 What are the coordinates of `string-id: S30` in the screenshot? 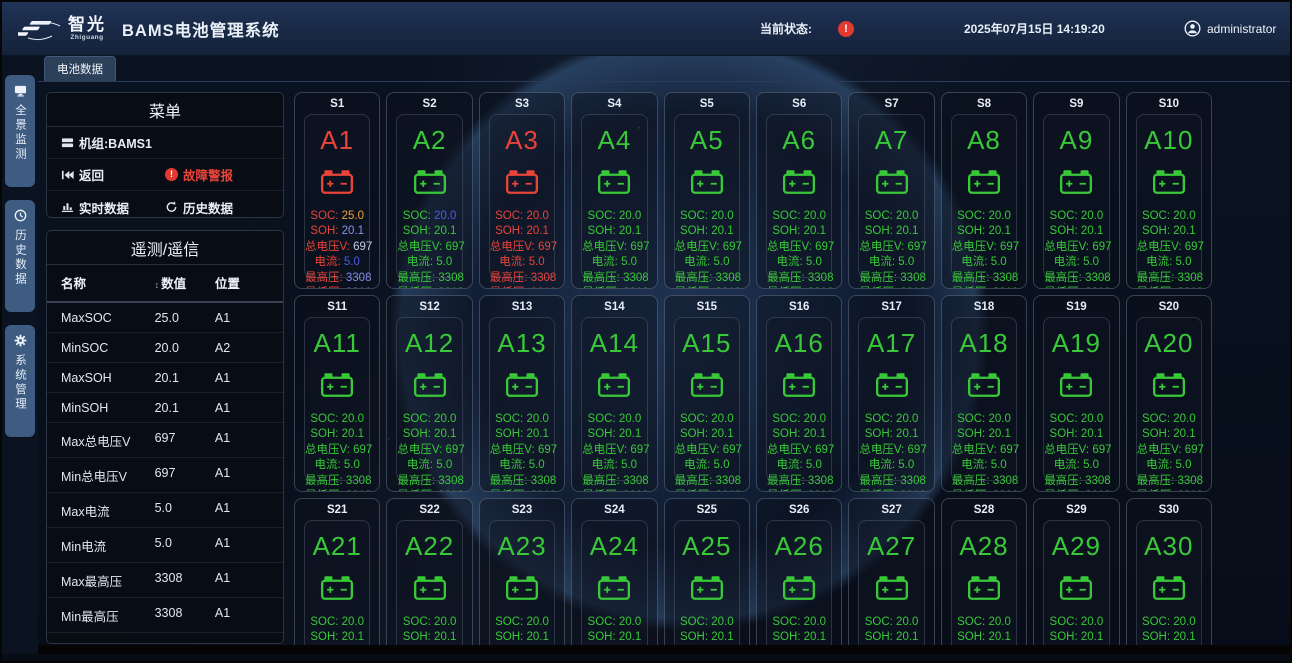 It's located at (1169, 510).